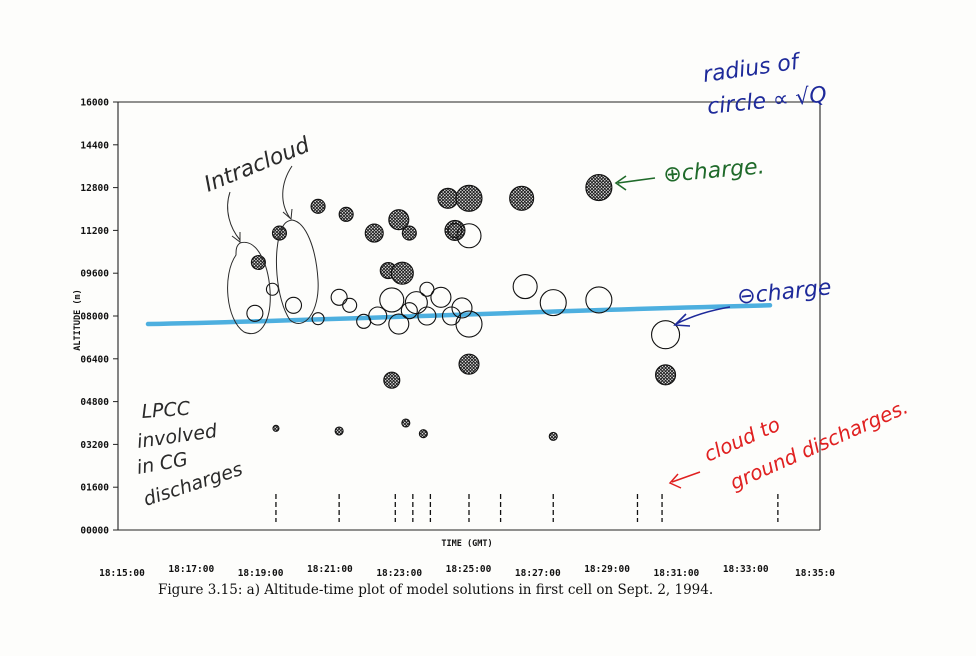  Describe the element at coordinates (94, 488) in the screenshot. I see `y-tick-label: 01600` at that location.